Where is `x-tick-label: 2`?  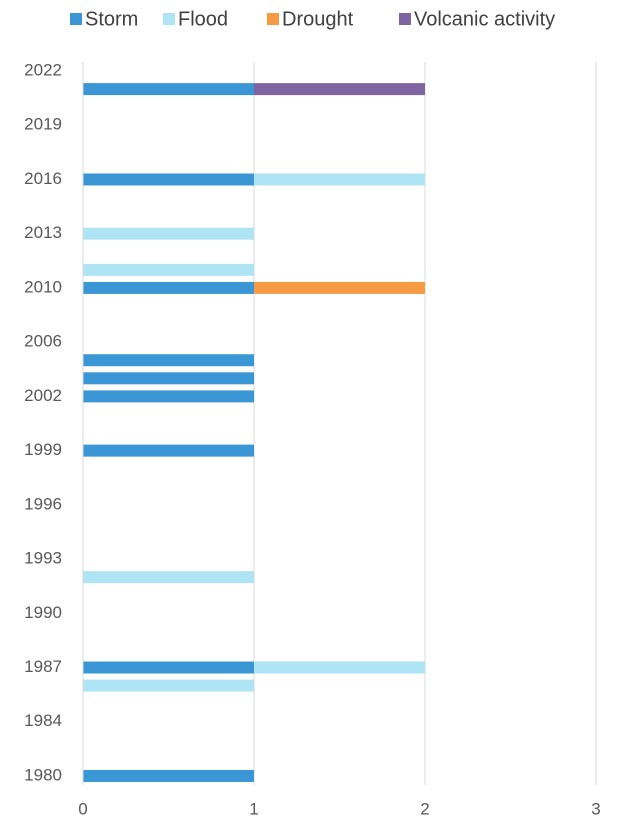 x-tick-label: 2 is located at coordinates (424, 808).